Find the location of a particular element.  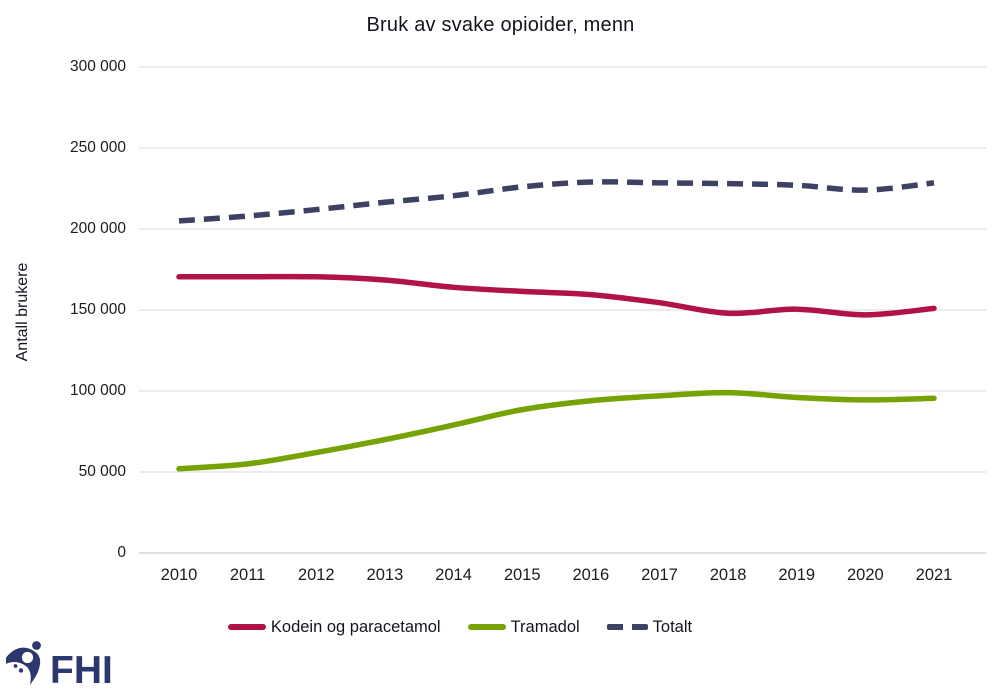

legend-label: Kodein og paracetamol is located at coordinates (355, 626).